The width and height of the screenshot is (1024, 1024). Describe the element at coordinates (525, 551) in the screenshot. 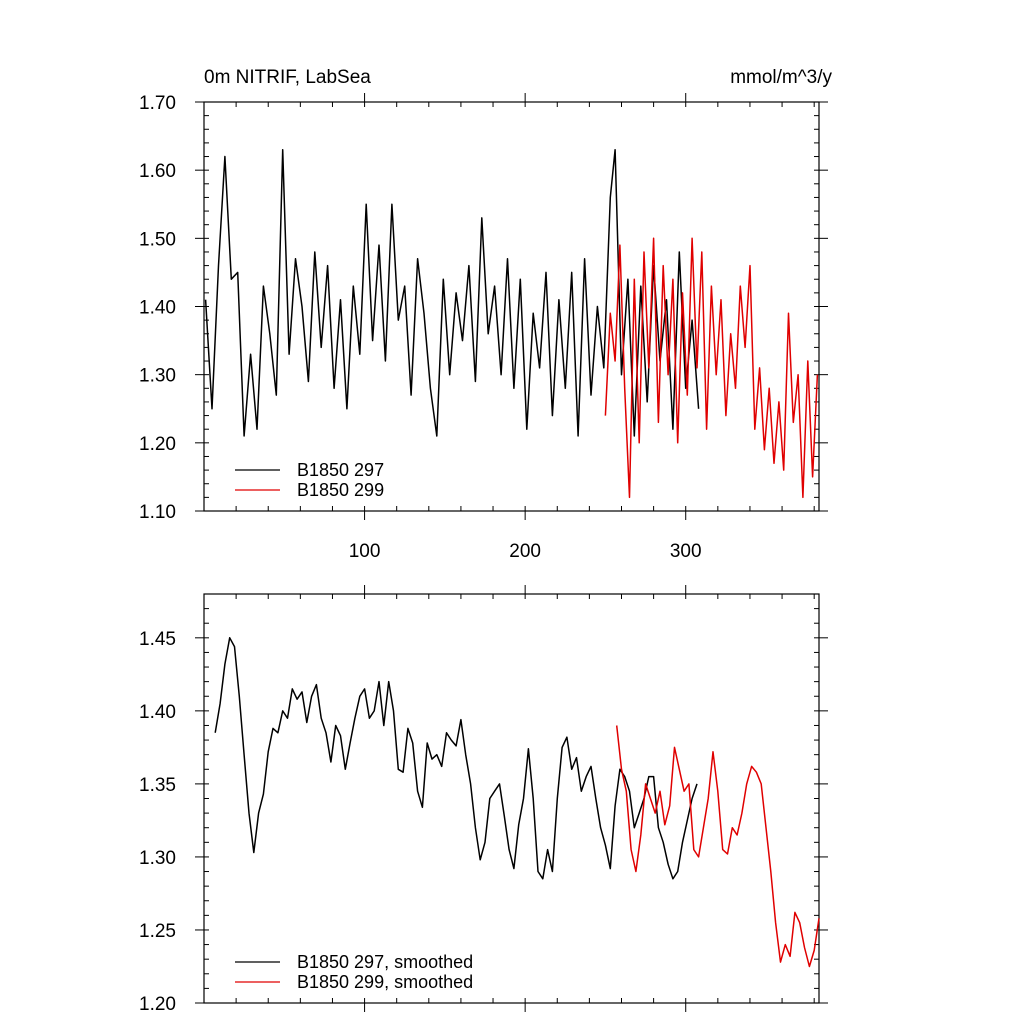

I see `x-tick-label: 200` at that location.